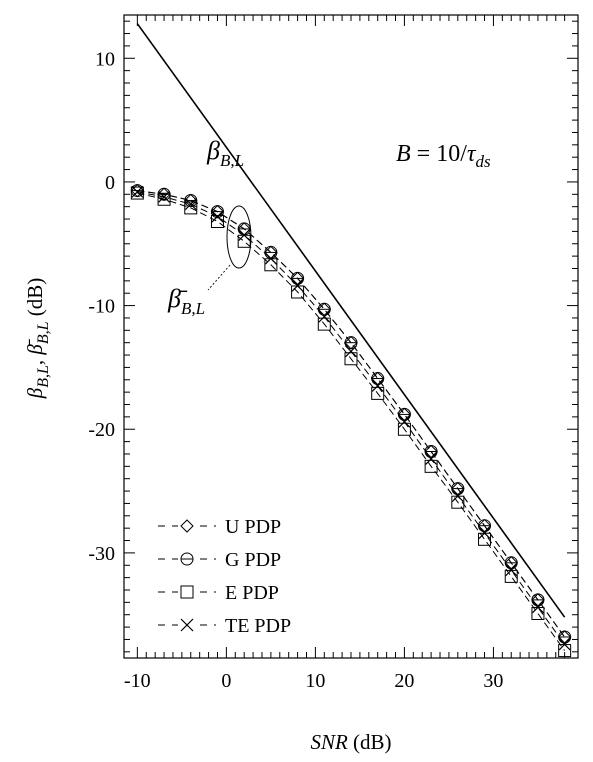 Image resolution: width=593 pixels, height=762 pixels. I want to click on diamond-marker, so click(187, 526).